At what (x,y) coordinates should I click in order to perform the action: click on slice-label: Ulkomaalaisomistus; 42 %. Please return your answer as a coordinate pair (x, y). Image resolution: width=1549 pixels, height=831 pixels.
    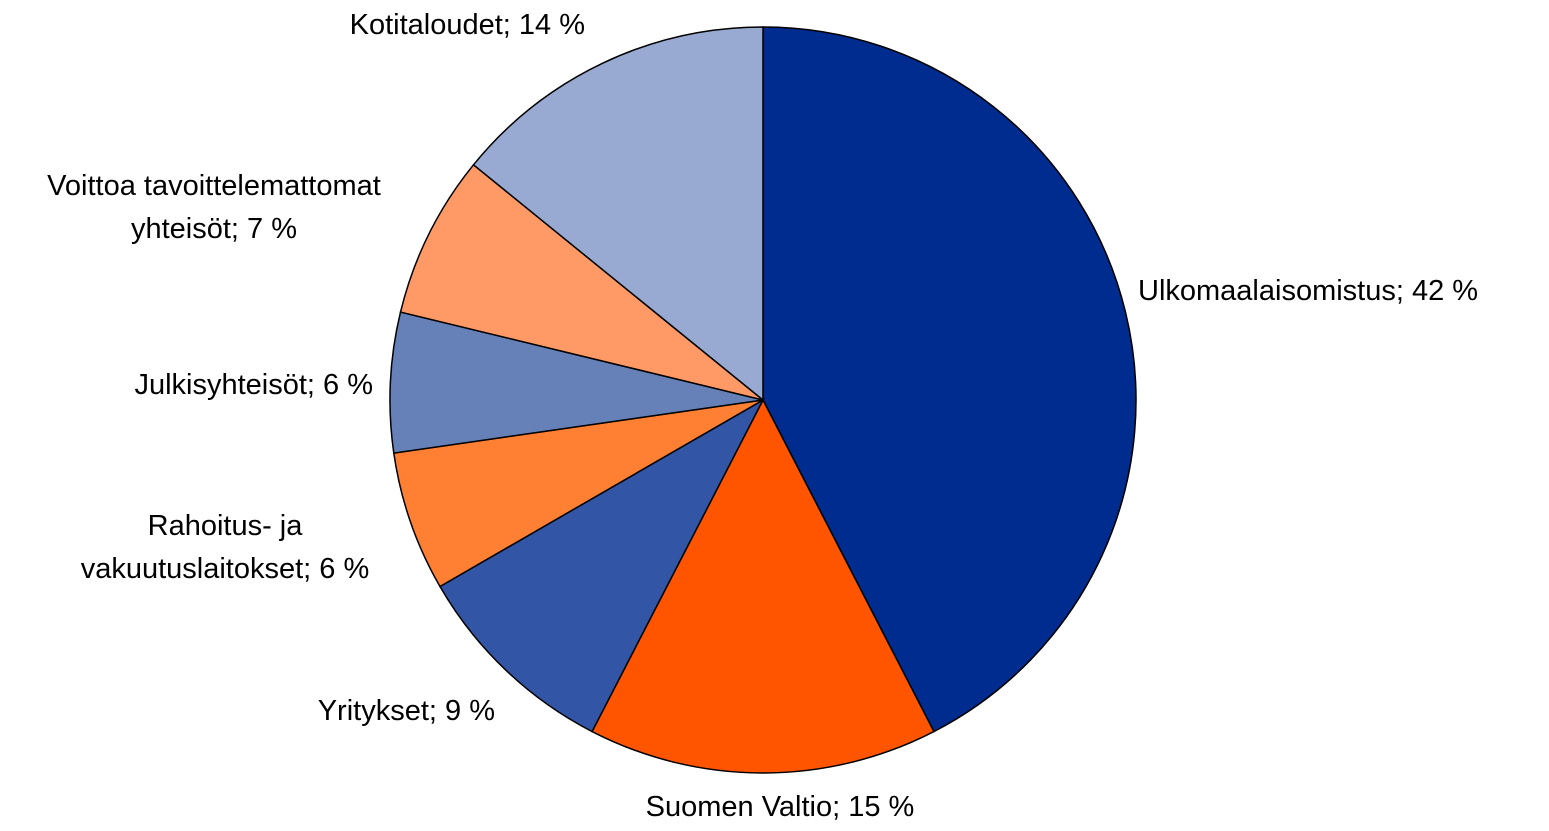
    Looking at the image, I should click on (1308, 291).